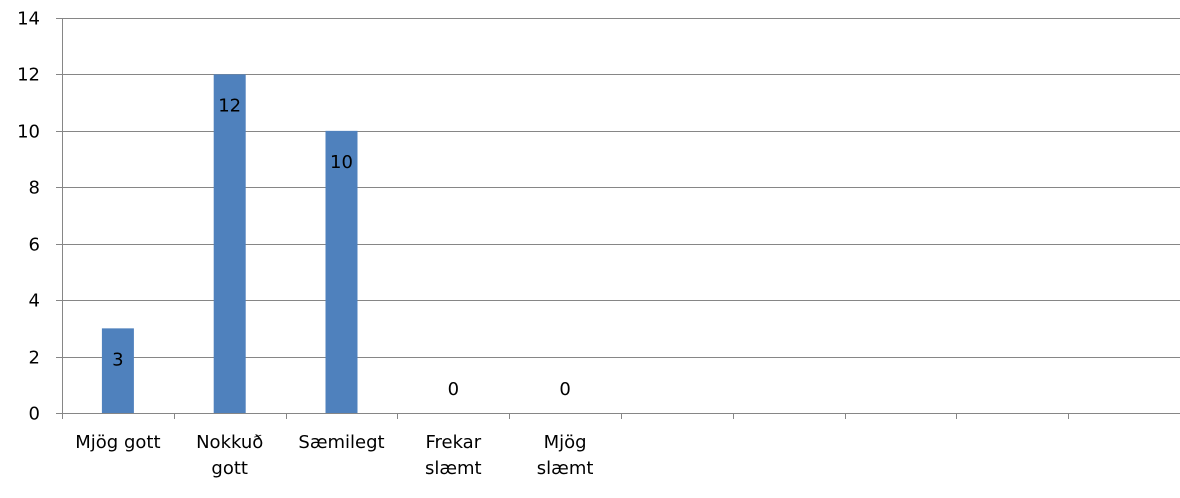  I want to click on x-category-label: Mjög gott, so click(117, 442).